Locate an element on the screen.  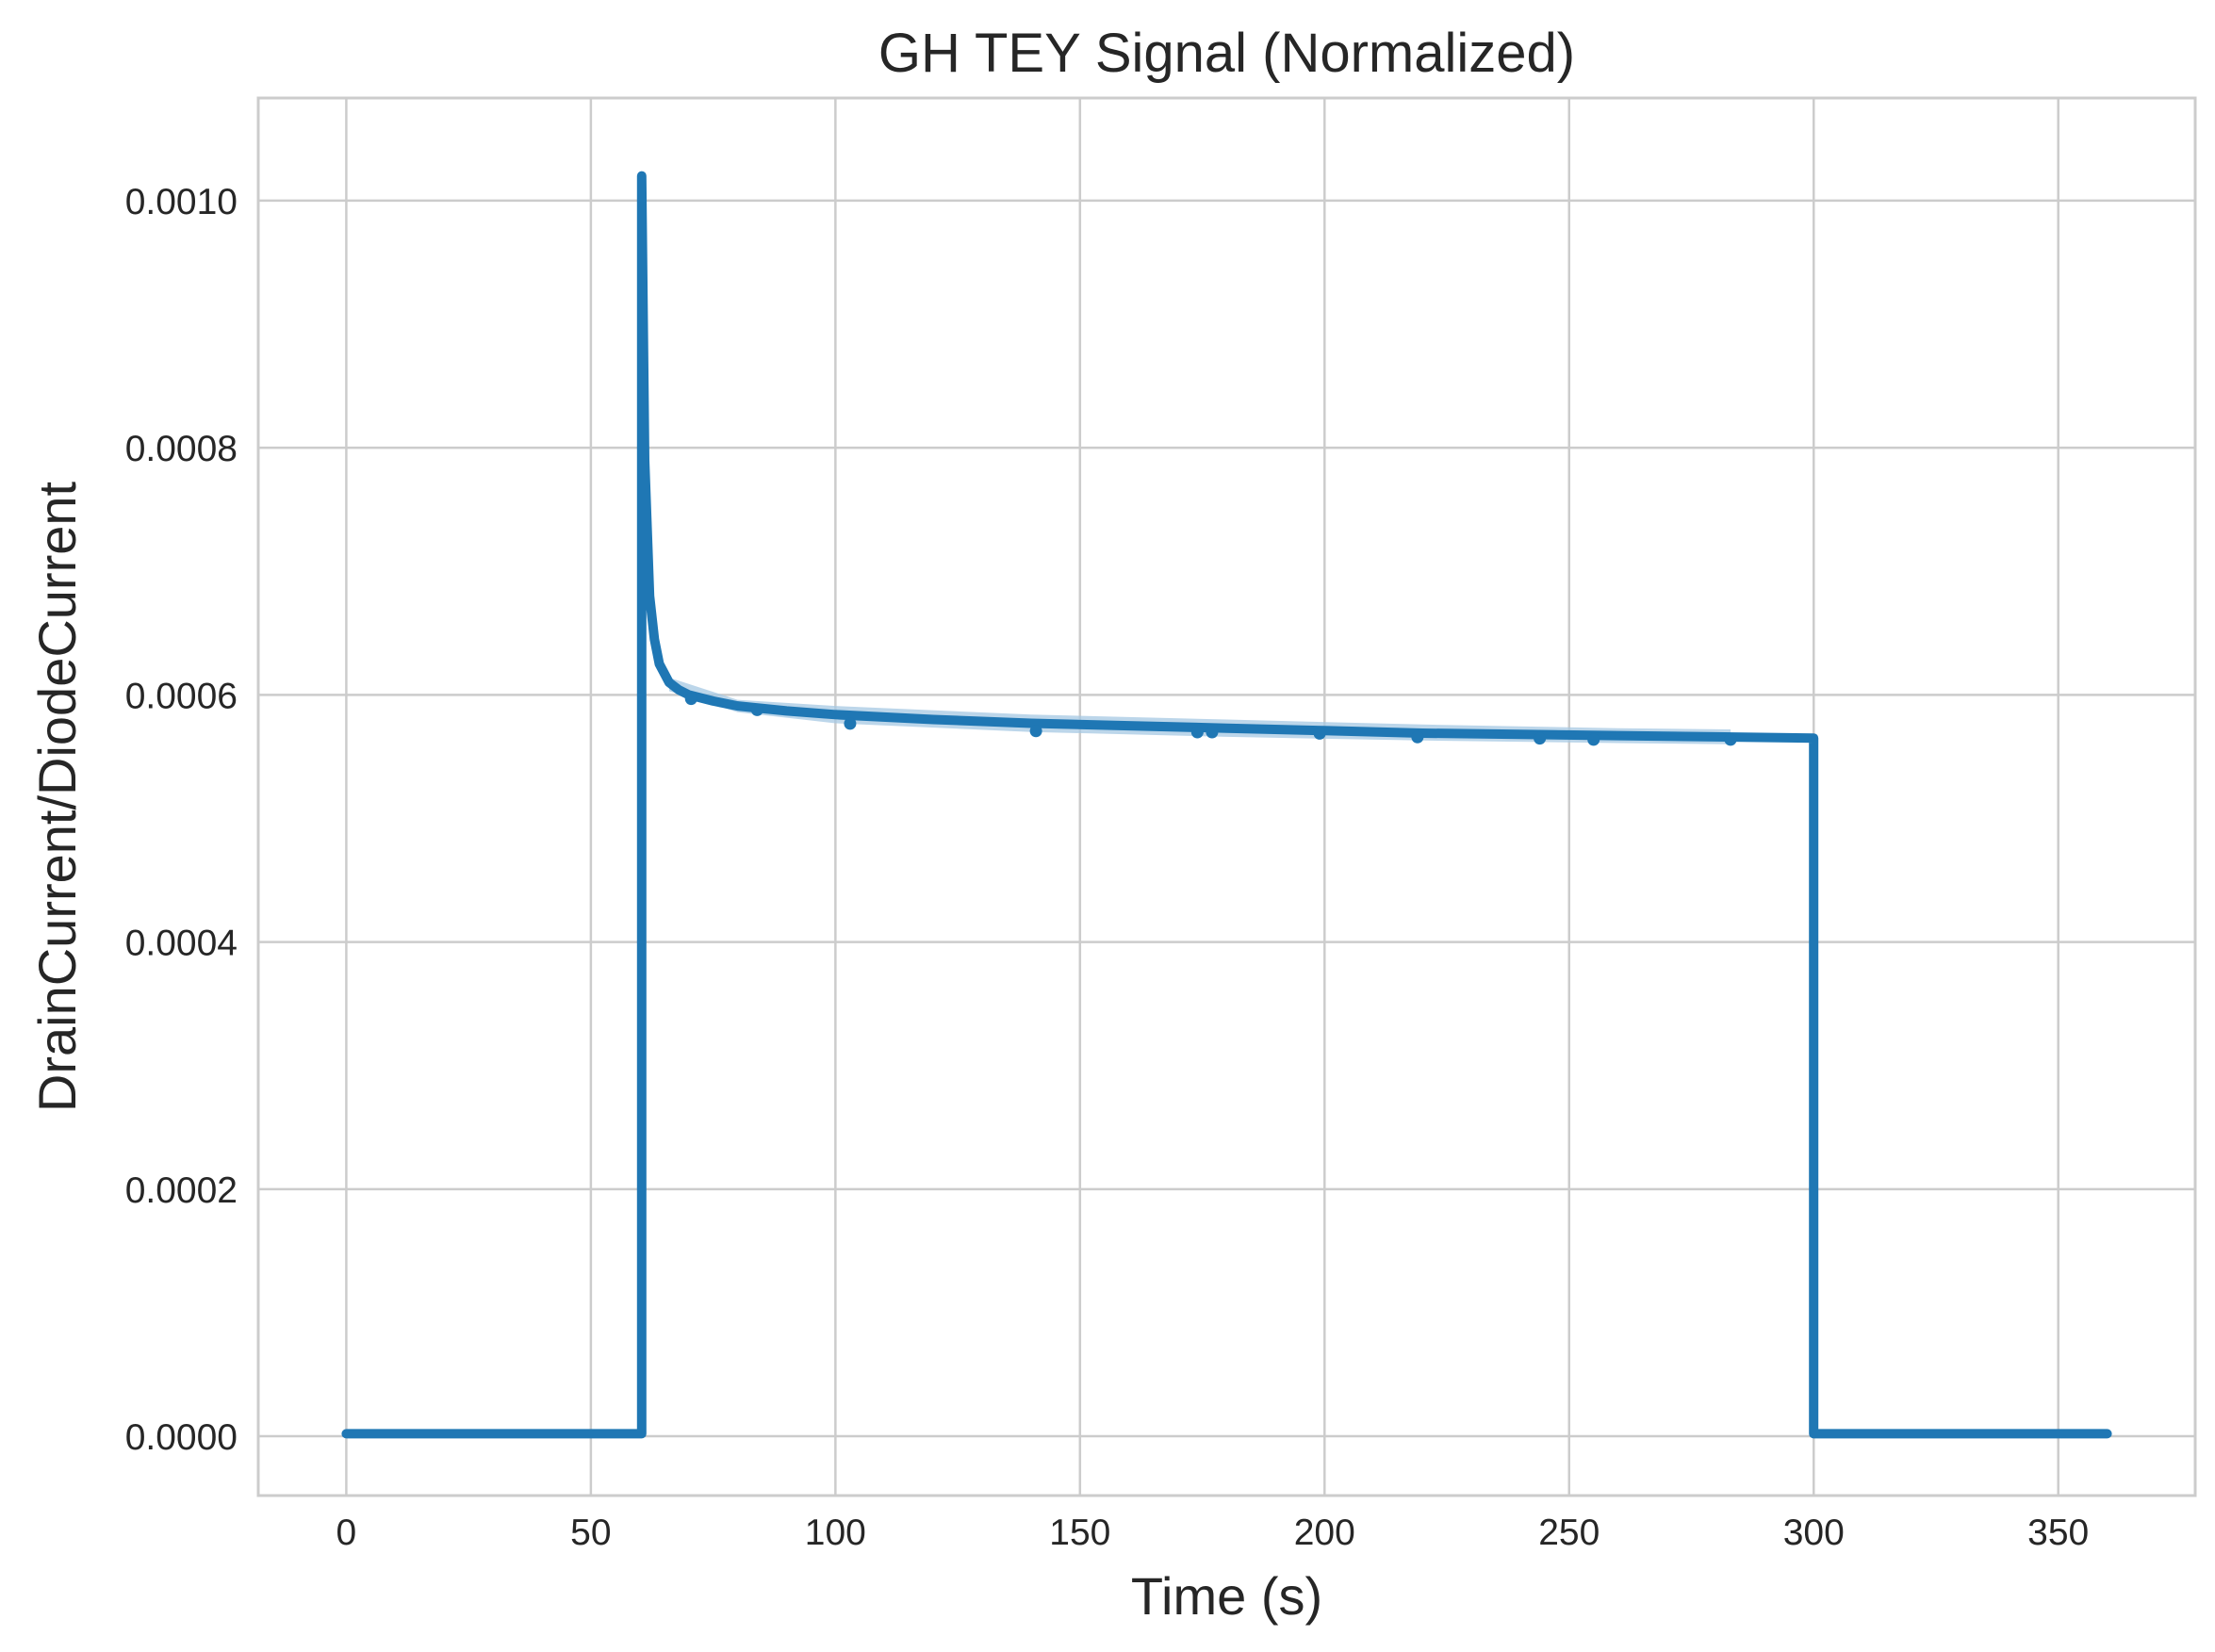
y-tick-labels: 0.0000 0.0002 0.0004 0.0006 0.0008 0.0010 is located at coordinates (181, 820).